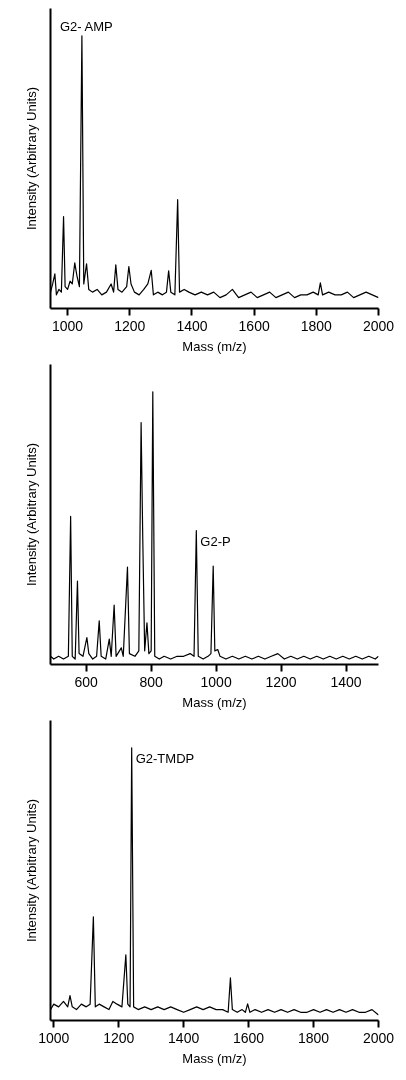 This screenshot has width=406, height=1080. Describe the element at coordinates (215, 541) in the screenshot. I see `annotation: G2-P` at that location.